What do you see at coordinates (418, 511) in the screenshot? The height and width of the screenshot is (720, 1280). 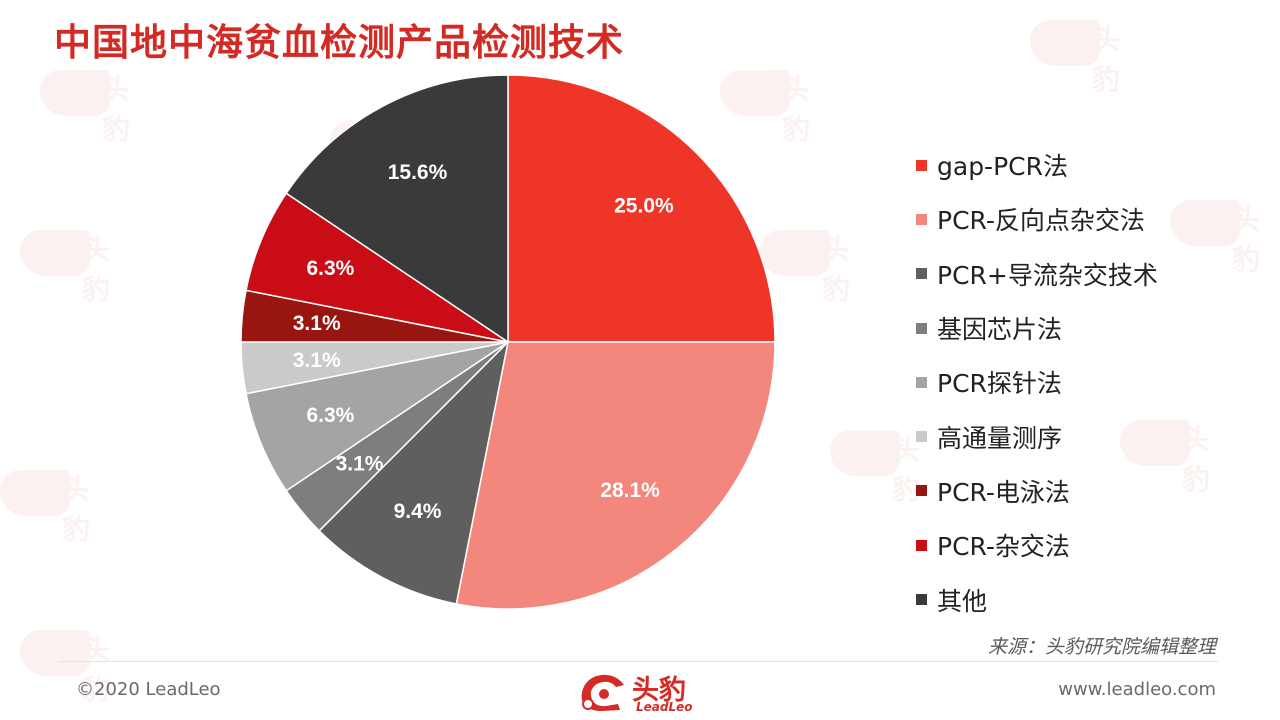 I see `slice-label: 9.4%` at bounding box center [418, 511].